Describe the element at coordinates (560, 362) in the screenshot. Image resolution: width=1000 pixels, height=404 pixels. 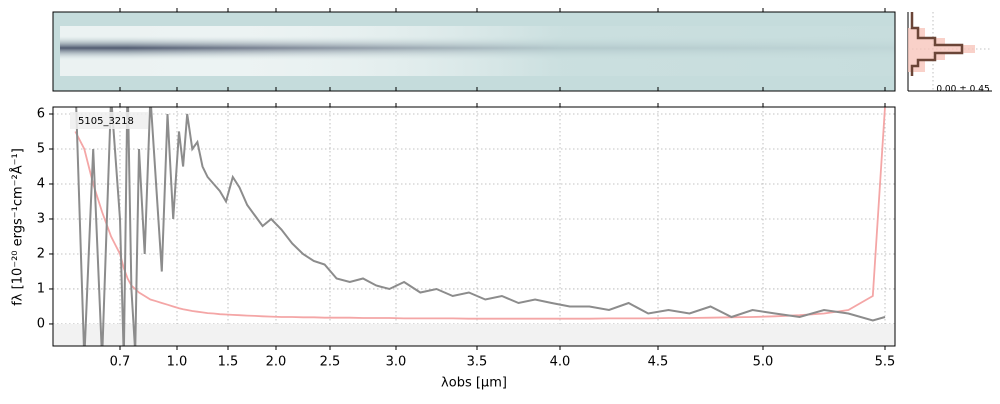
I see `x-tick-label: 4.0` at that location.